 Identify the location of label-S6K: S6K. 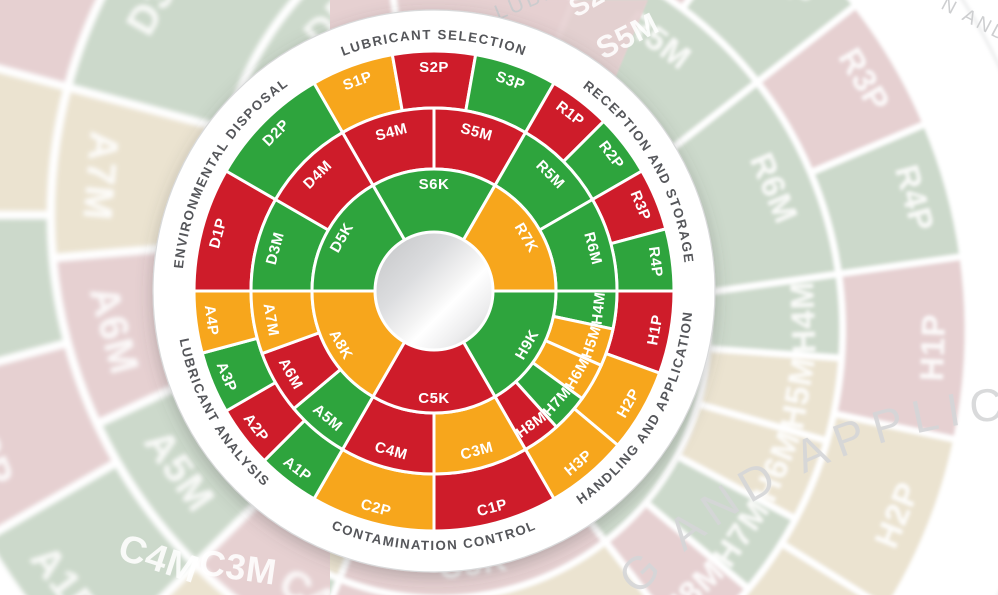
(434, 184).